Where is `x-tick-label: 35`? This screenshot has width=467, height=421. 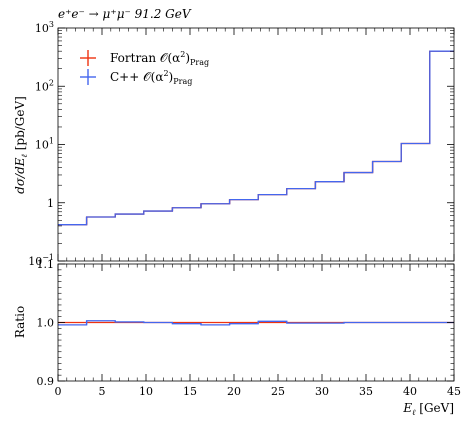 x-tick-label: 35 is located at coordinates (366, 391).